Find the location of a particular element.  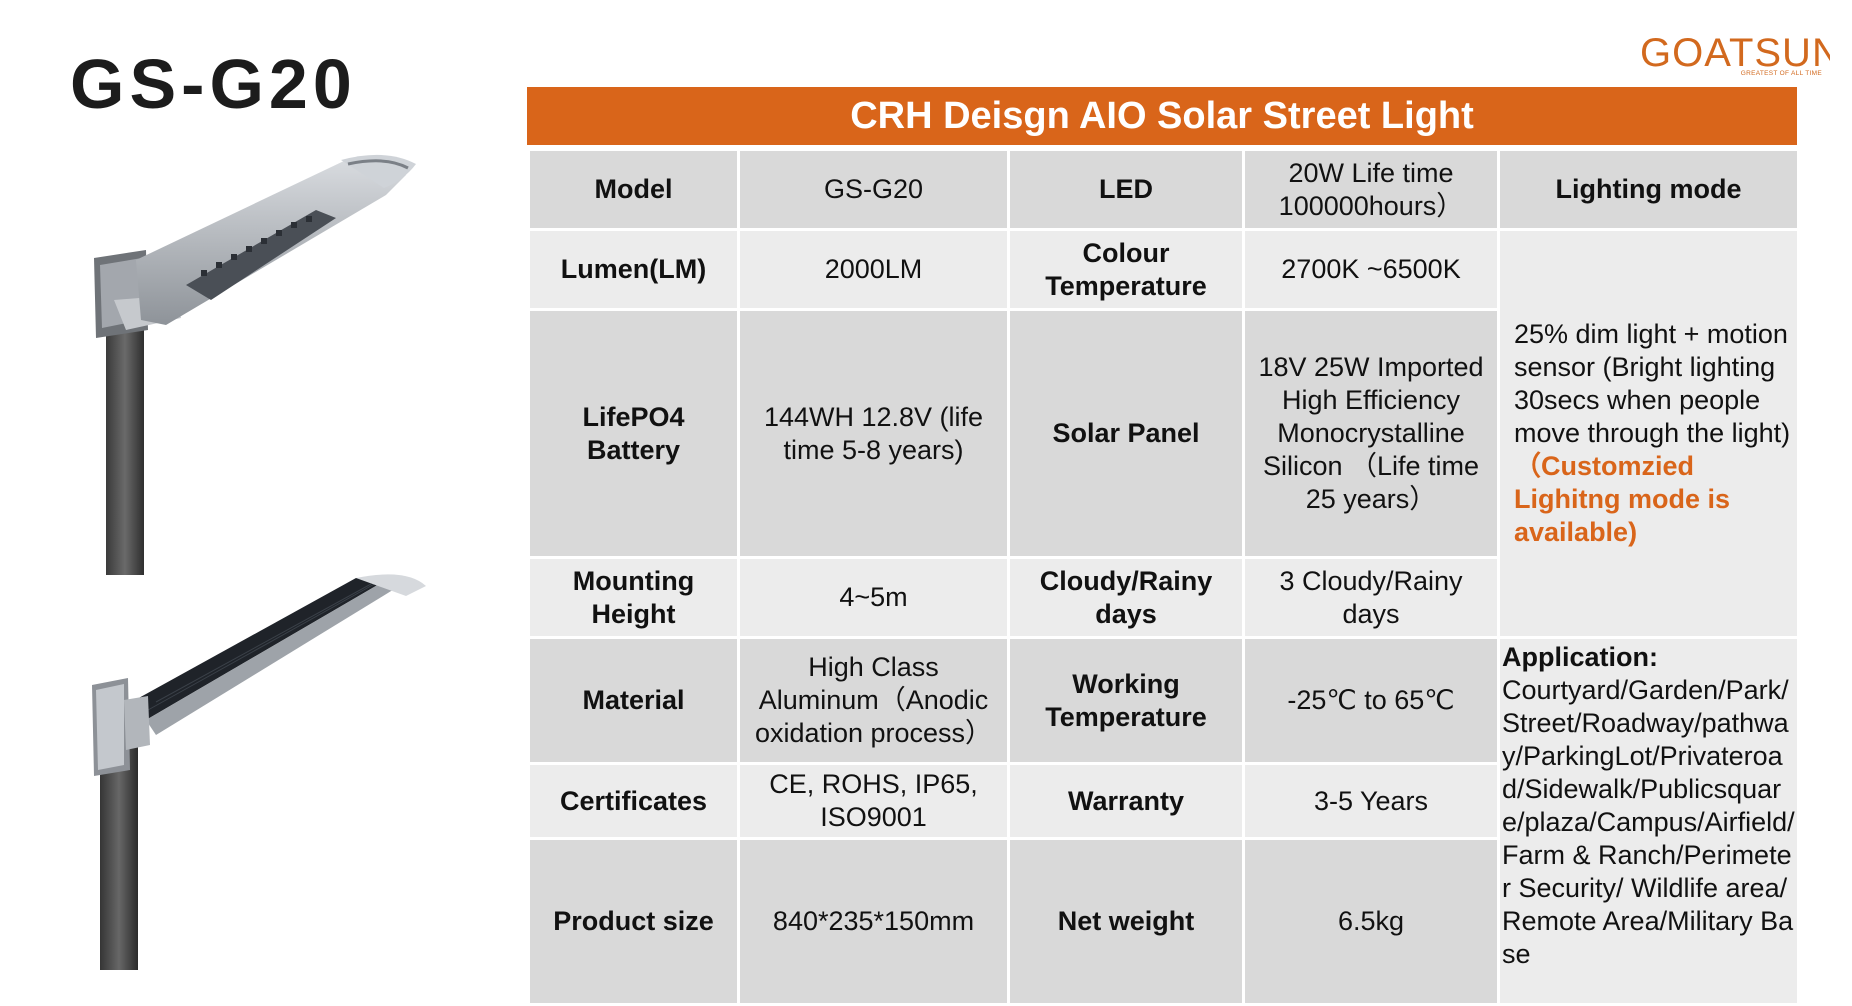

spec-label-mounting-height: Mounting Height is located at coordinates (633, 597).